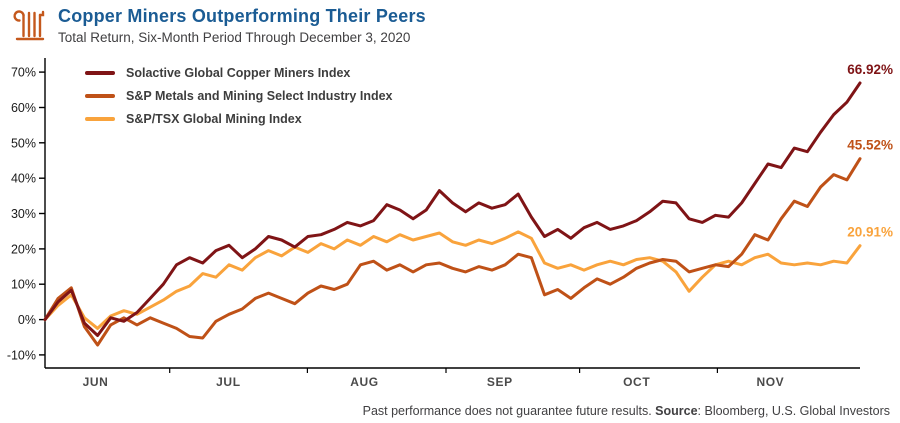 Image resolution: width=900 pixels, height=423 pixels. Describe the element at coordinates (27, 320) in the screenshot. I see `y-axis-label: 0%` at that location.